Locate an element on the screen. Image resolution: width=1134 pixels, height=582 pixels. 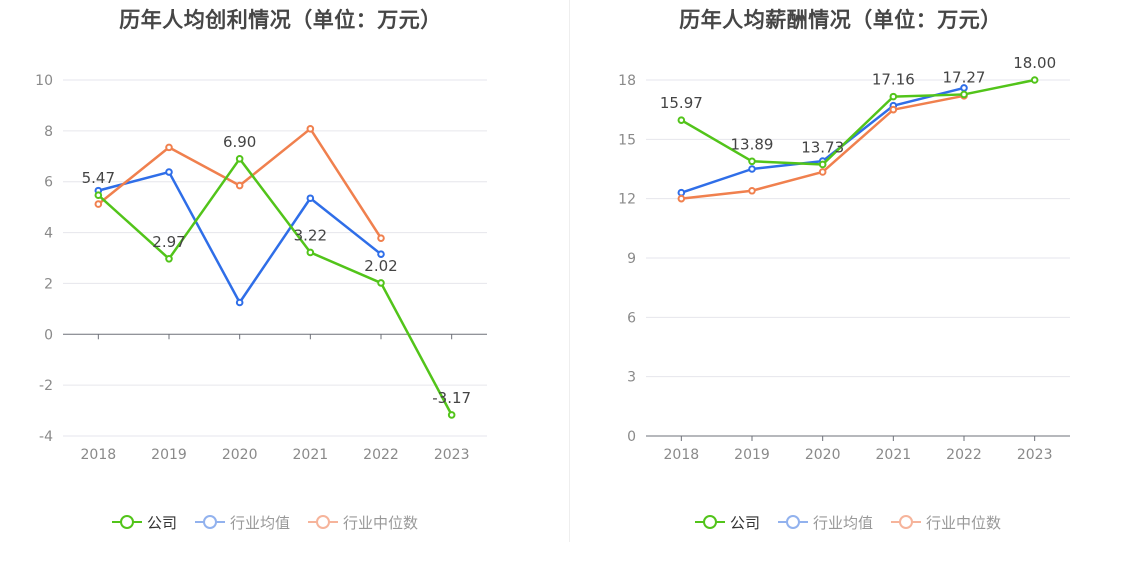
y-tick-label: 8 is located at coordinates (48, 132).